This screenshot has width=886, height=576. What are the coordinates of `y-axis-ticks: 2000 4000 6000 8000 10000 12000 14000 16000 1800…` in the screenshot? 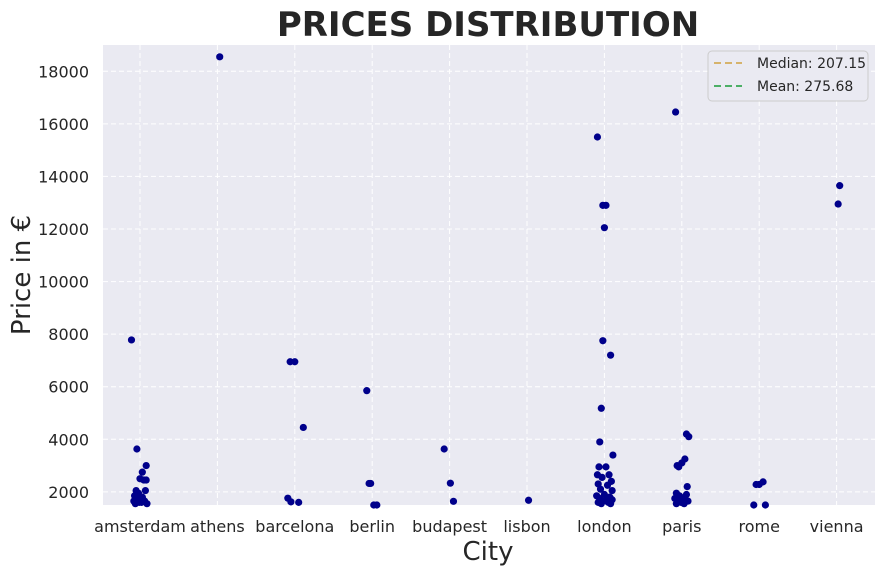 It's located at (63, 282).